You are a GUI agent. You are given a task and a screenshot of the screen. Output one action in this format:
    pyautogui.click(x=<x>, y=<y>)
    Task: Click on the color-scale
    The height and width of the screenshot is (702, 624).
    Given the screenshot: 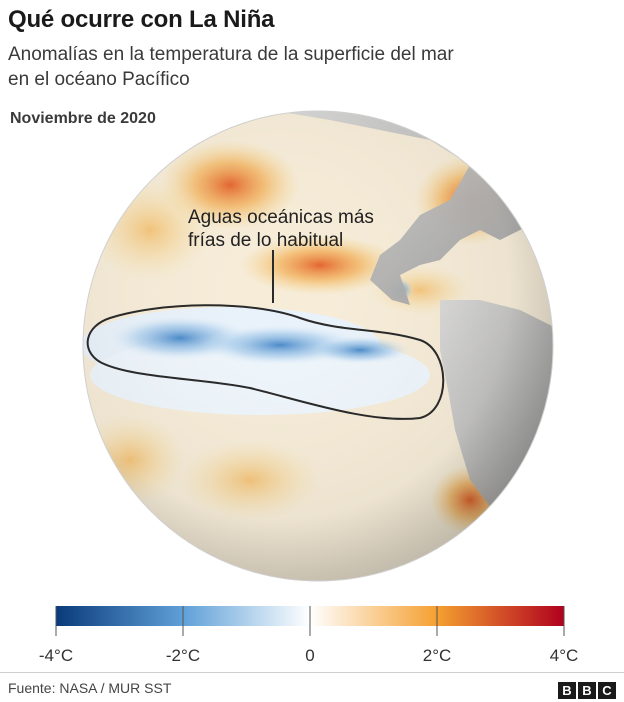 What is the action you would take?
    pyautogui.click(x=310, y=621)
    